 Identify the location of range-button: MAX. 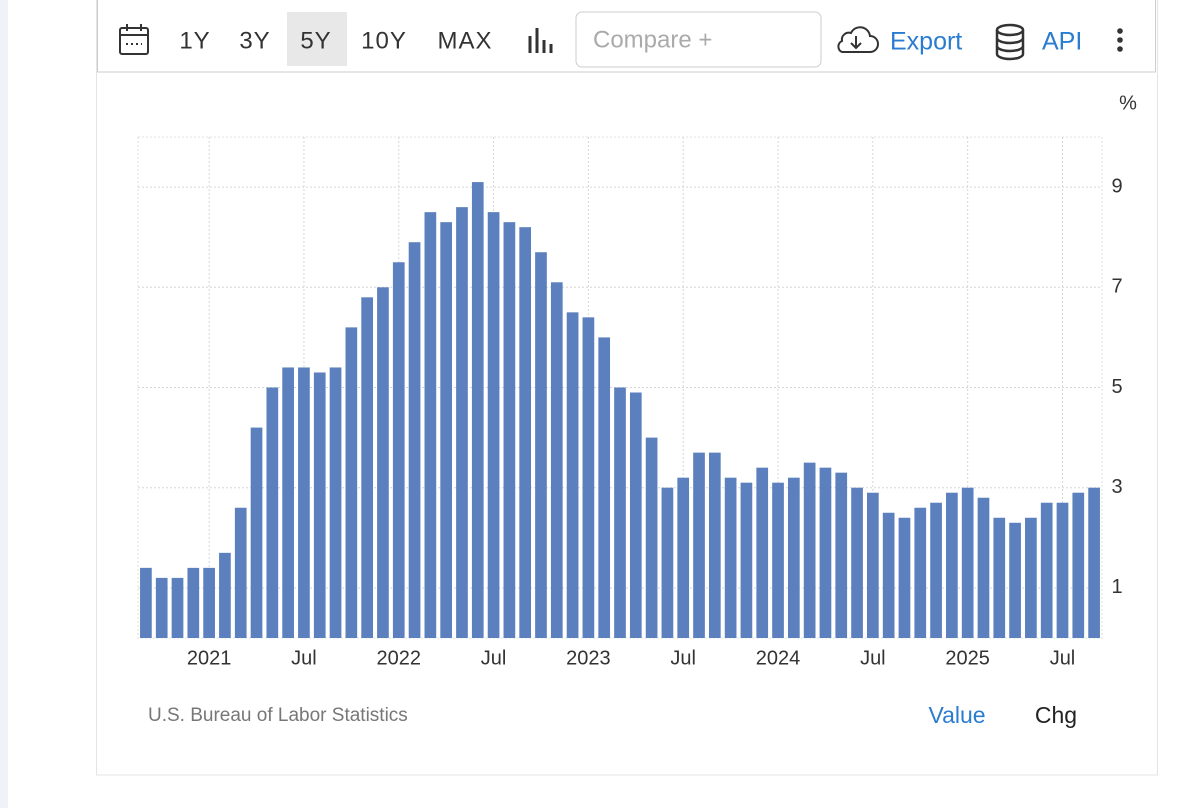
(464, 40).